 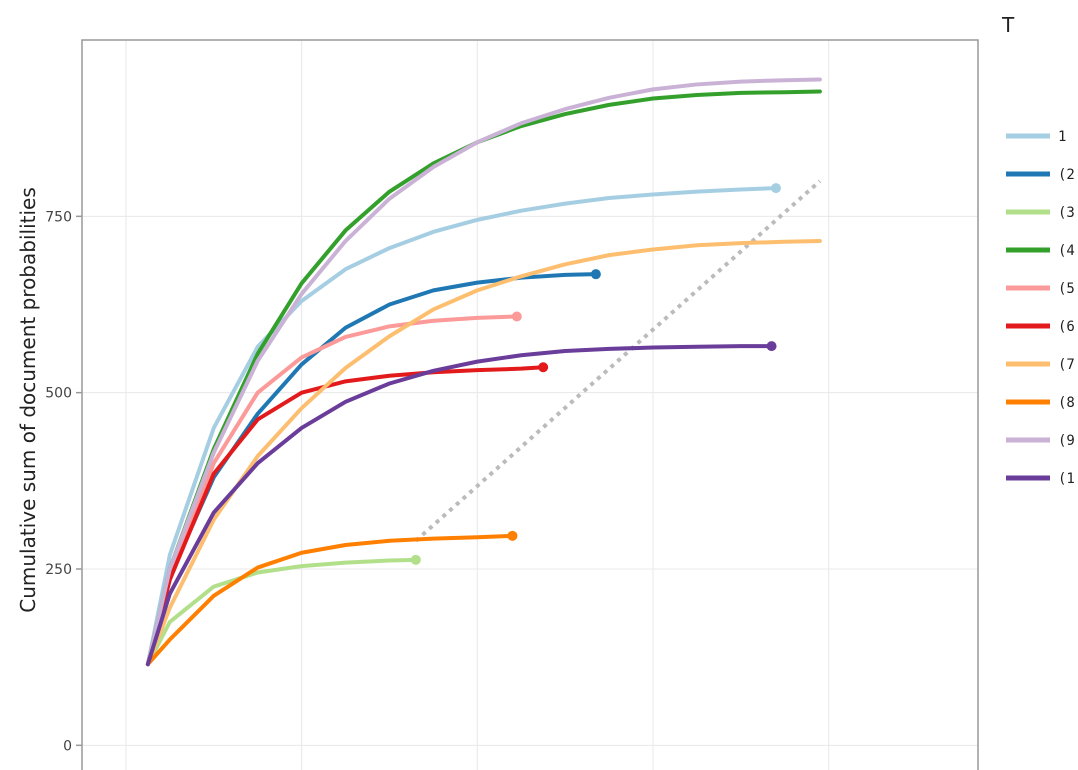 I want to click on legend-label-2: (3, so click(x=1066, y=213).